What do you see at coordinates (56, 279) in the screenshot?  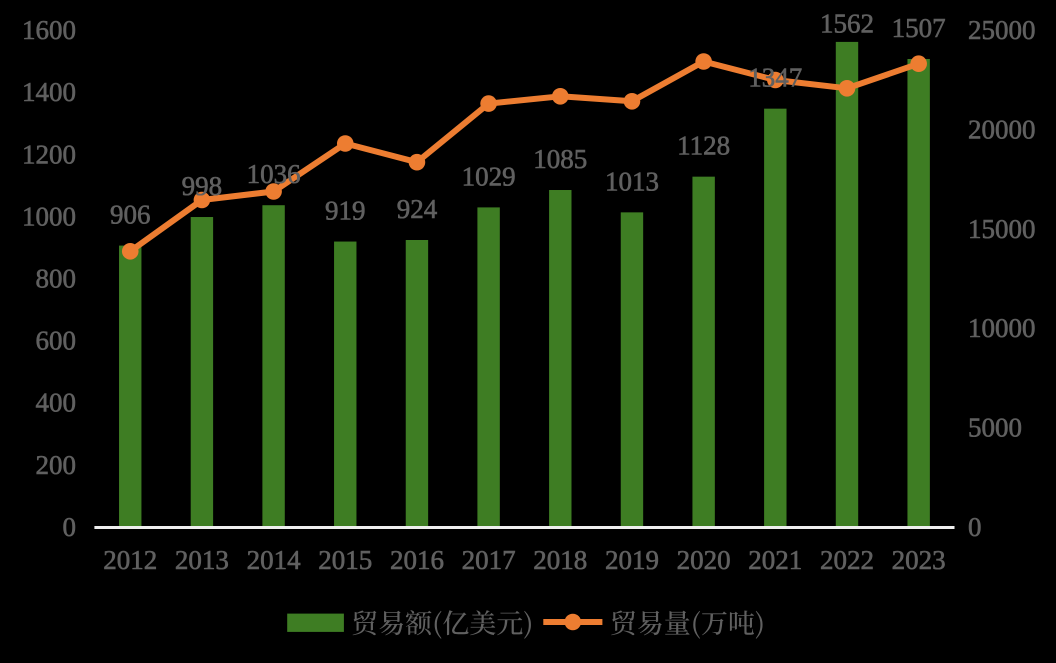 I see `svg-text: 800` at bounding box center [56, 279].